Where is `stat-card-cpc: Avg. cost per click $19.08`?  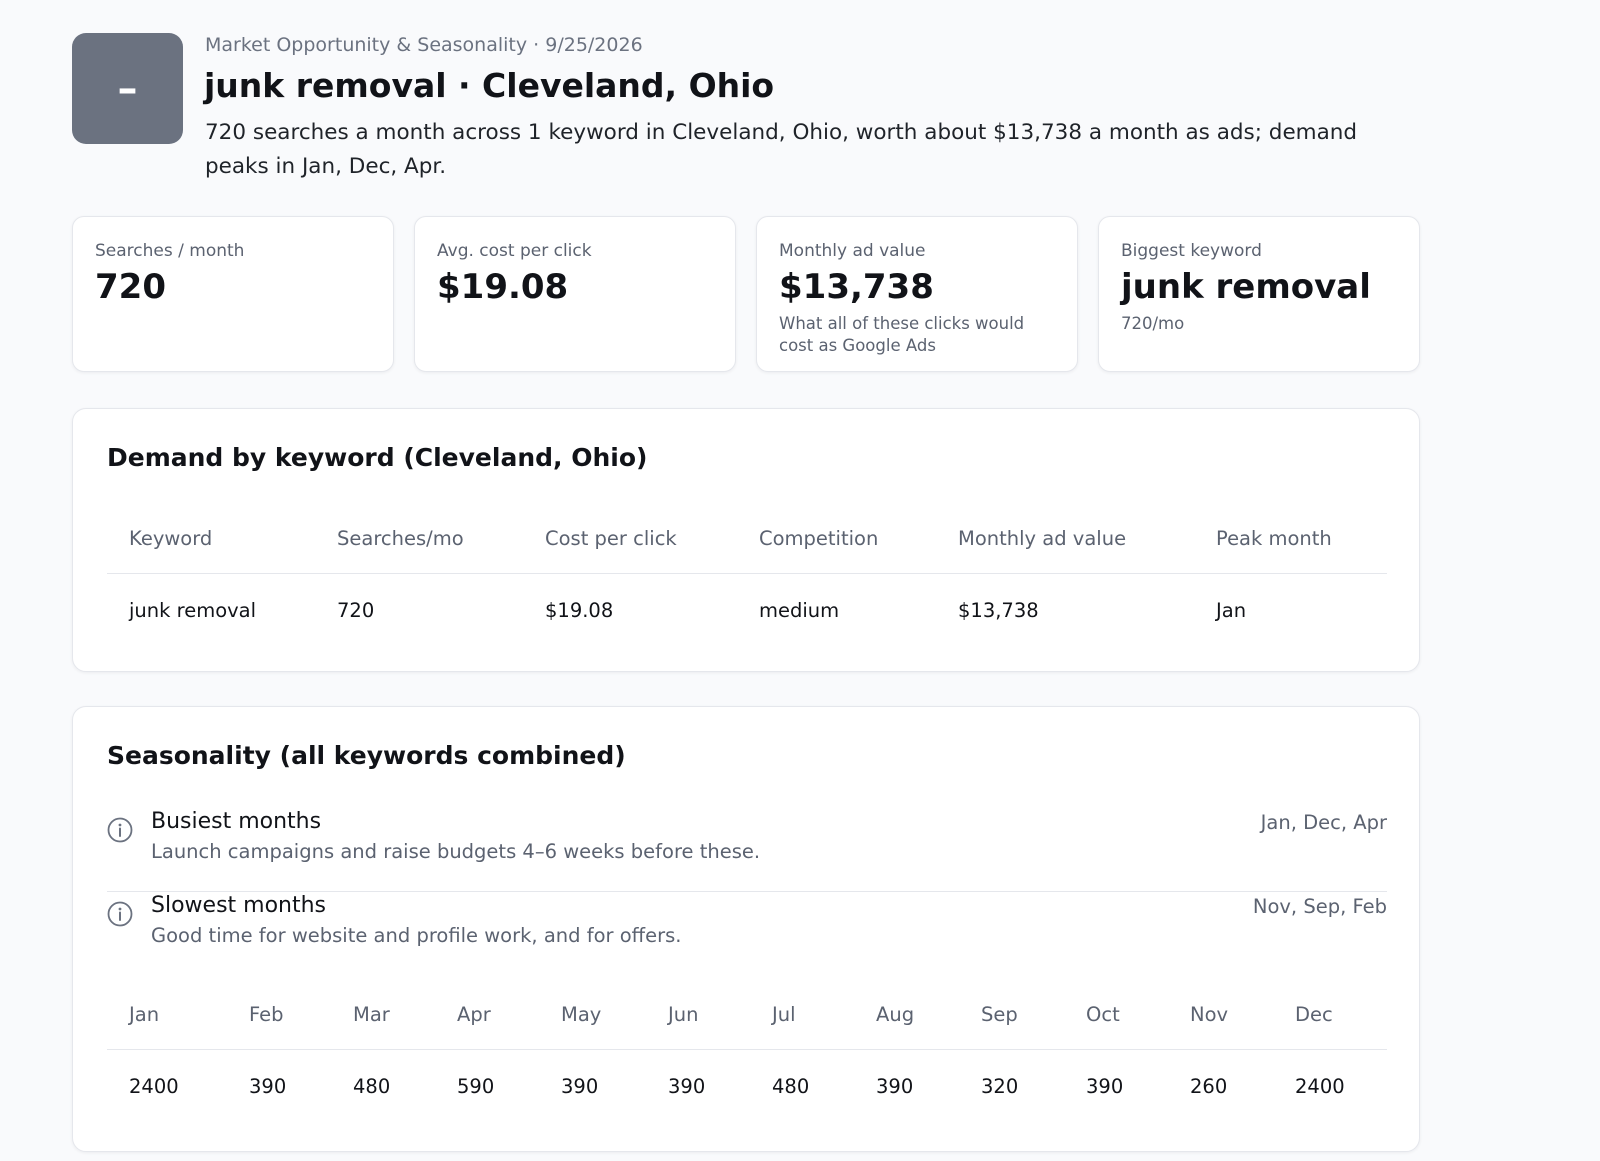 stat-card-cpc: Avg. cost per click $19.08 is located at coordinates (575, 294).